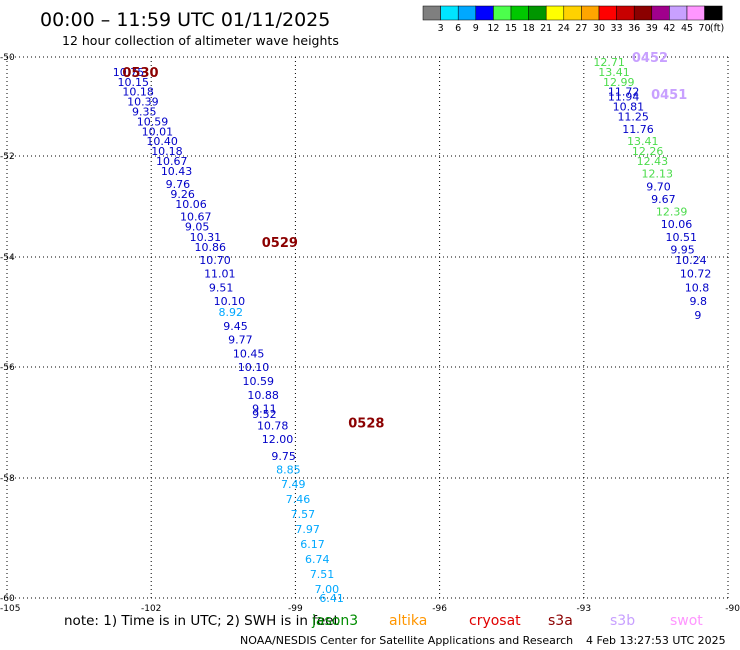 The width and height of the screenshot is (740, 650). I want to click on colorbar-legend: 3 6 9 12 15 18 21 24 27 30 33 36 39 42 45 70 (ft), so click(573, 19).